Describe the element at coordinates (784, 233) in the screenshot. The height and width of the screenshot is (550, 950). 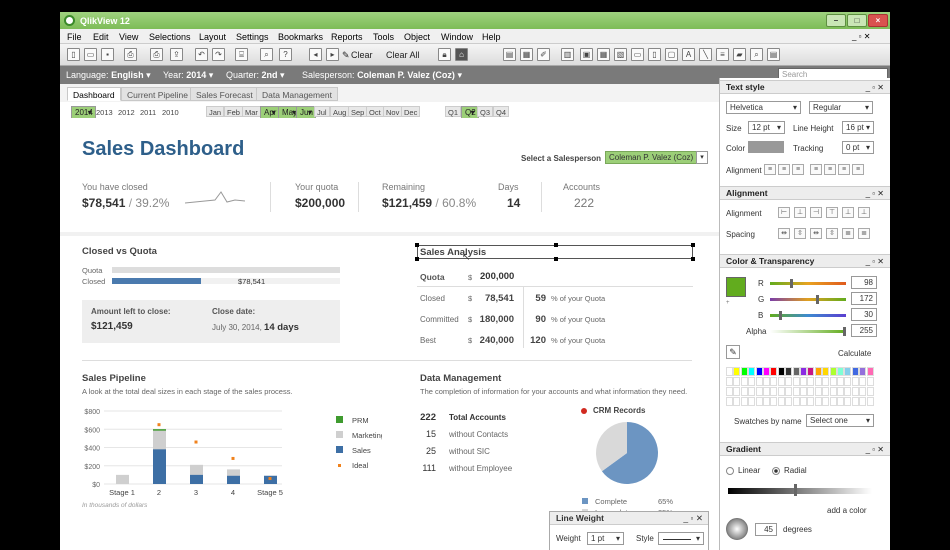
I see `space-horizontal-icon: ⇹` at that location.